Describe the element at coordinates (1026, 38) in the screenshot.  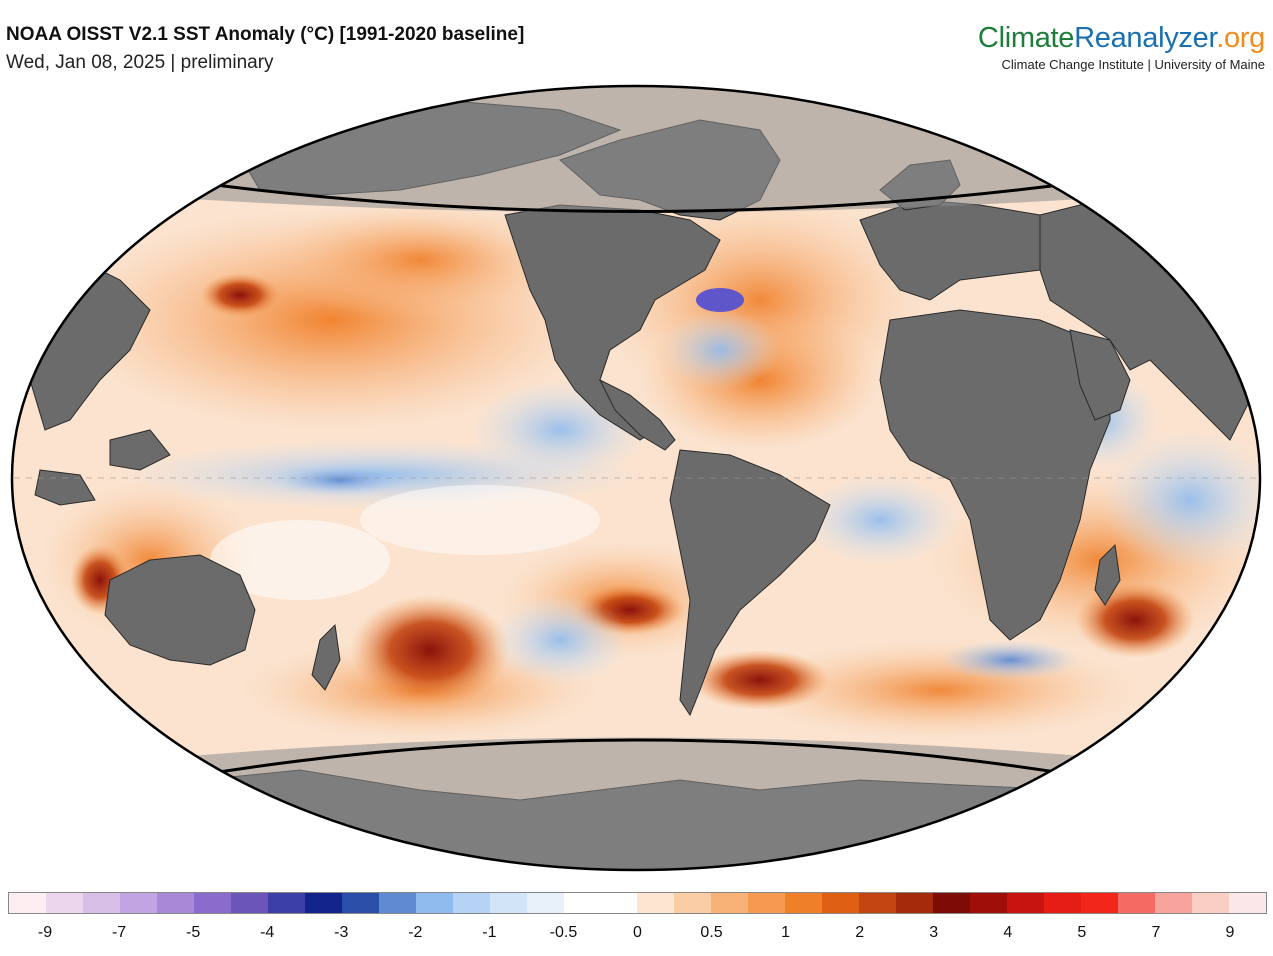
I see `brand-name-part1: Climate` at that location.